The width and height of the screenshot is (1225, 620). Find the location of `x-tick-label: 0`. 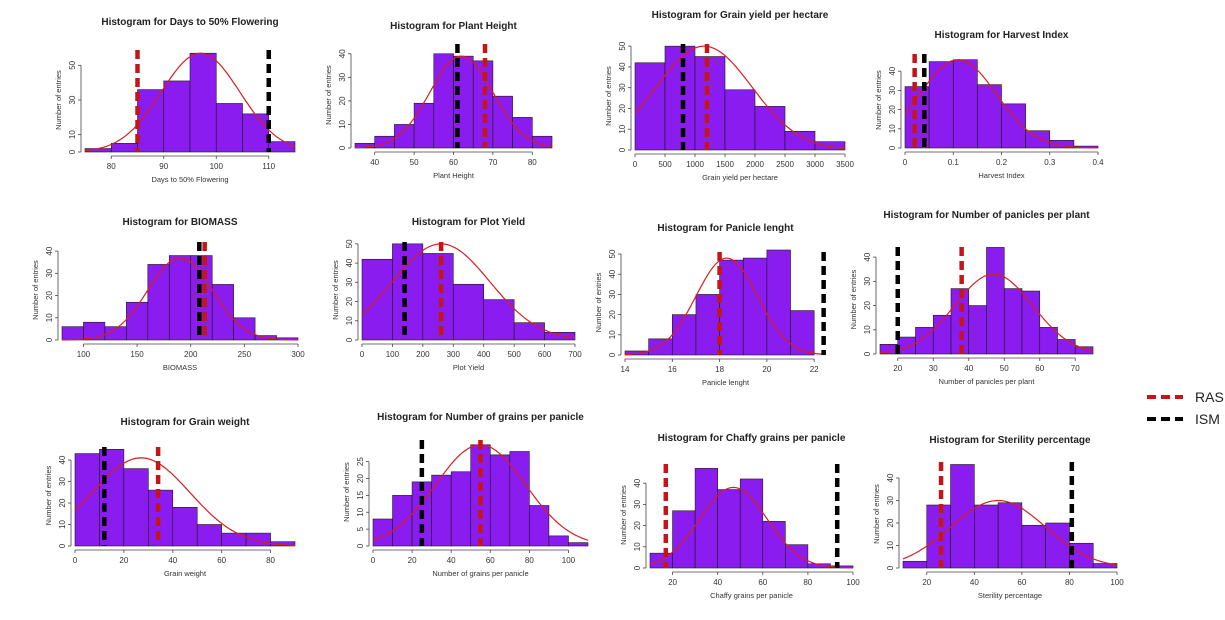

x-tick-label: 0 is located at coordinates (635, 164).